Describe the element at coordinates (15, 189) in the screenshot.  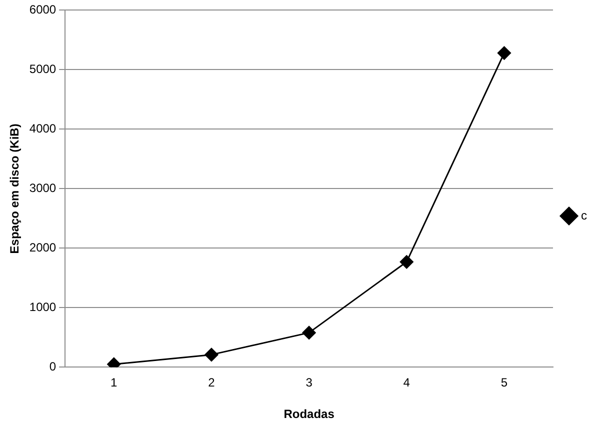
I see `y-axis-title: Espaço em disco (KiB)` at that location.